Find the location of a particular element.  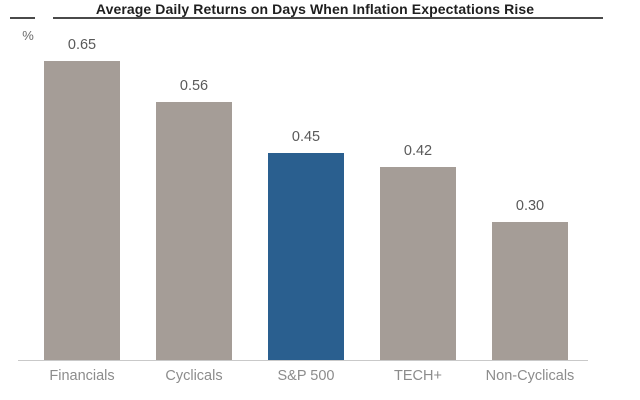

value-label-non-cyclicals: 0.30 is located at coordinates (530, 206).